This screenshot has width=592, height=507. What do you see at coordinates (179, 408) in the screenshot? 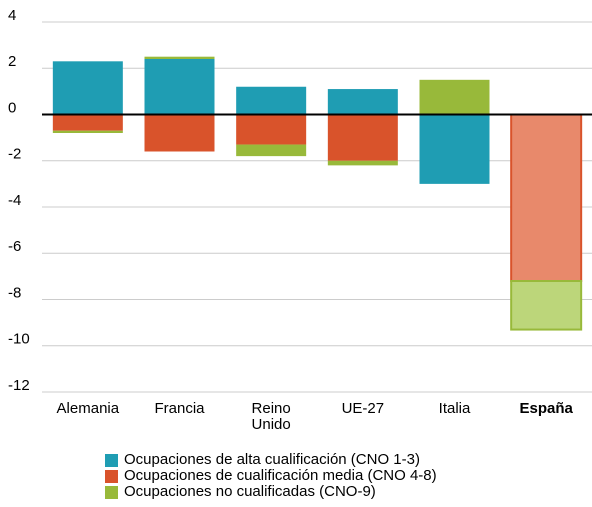
I see `x-tick-label: Francia` at bounding box center [179, 408].